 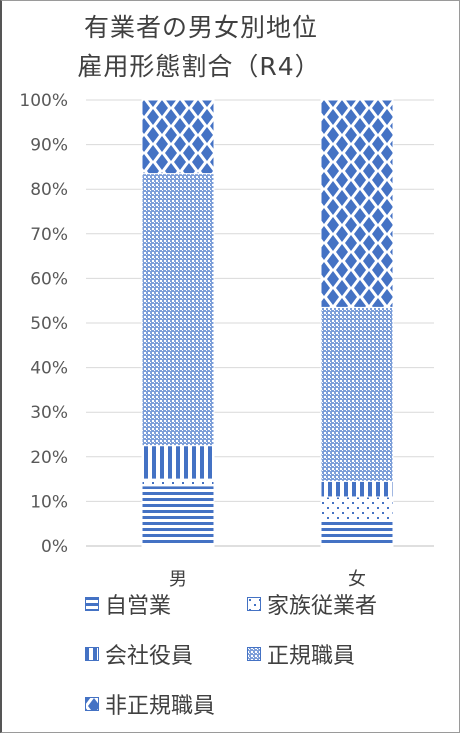 I want to click on chart-title-line1: 有業者の男女別地位, so click(x=200, y=27).